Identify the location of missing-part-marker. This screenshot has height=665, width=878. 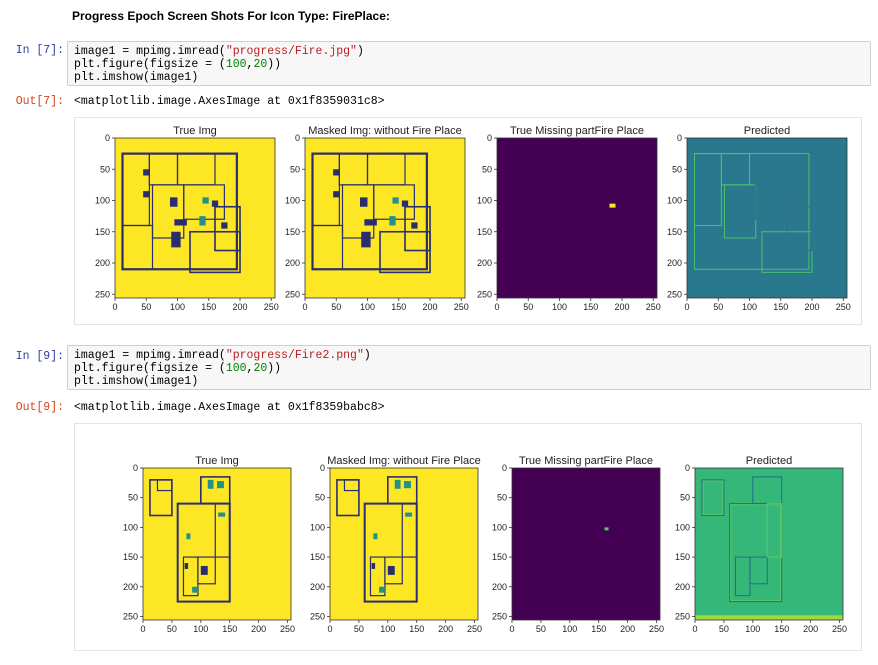
(612, 205).